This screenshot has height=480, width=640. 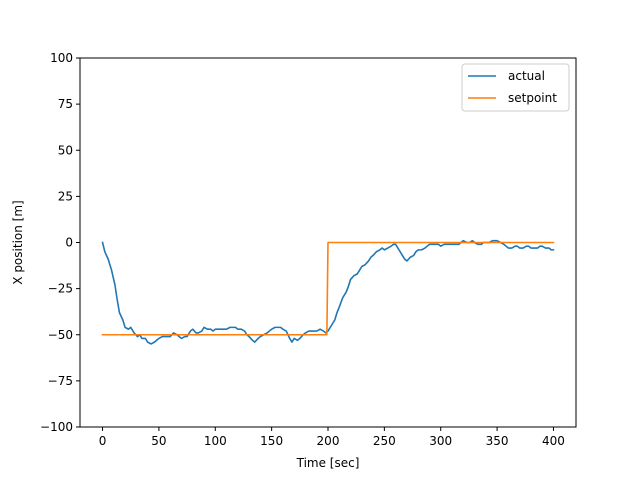 I want to click on legend-label-setpoint: setpoint, so click(x=532, y=98).